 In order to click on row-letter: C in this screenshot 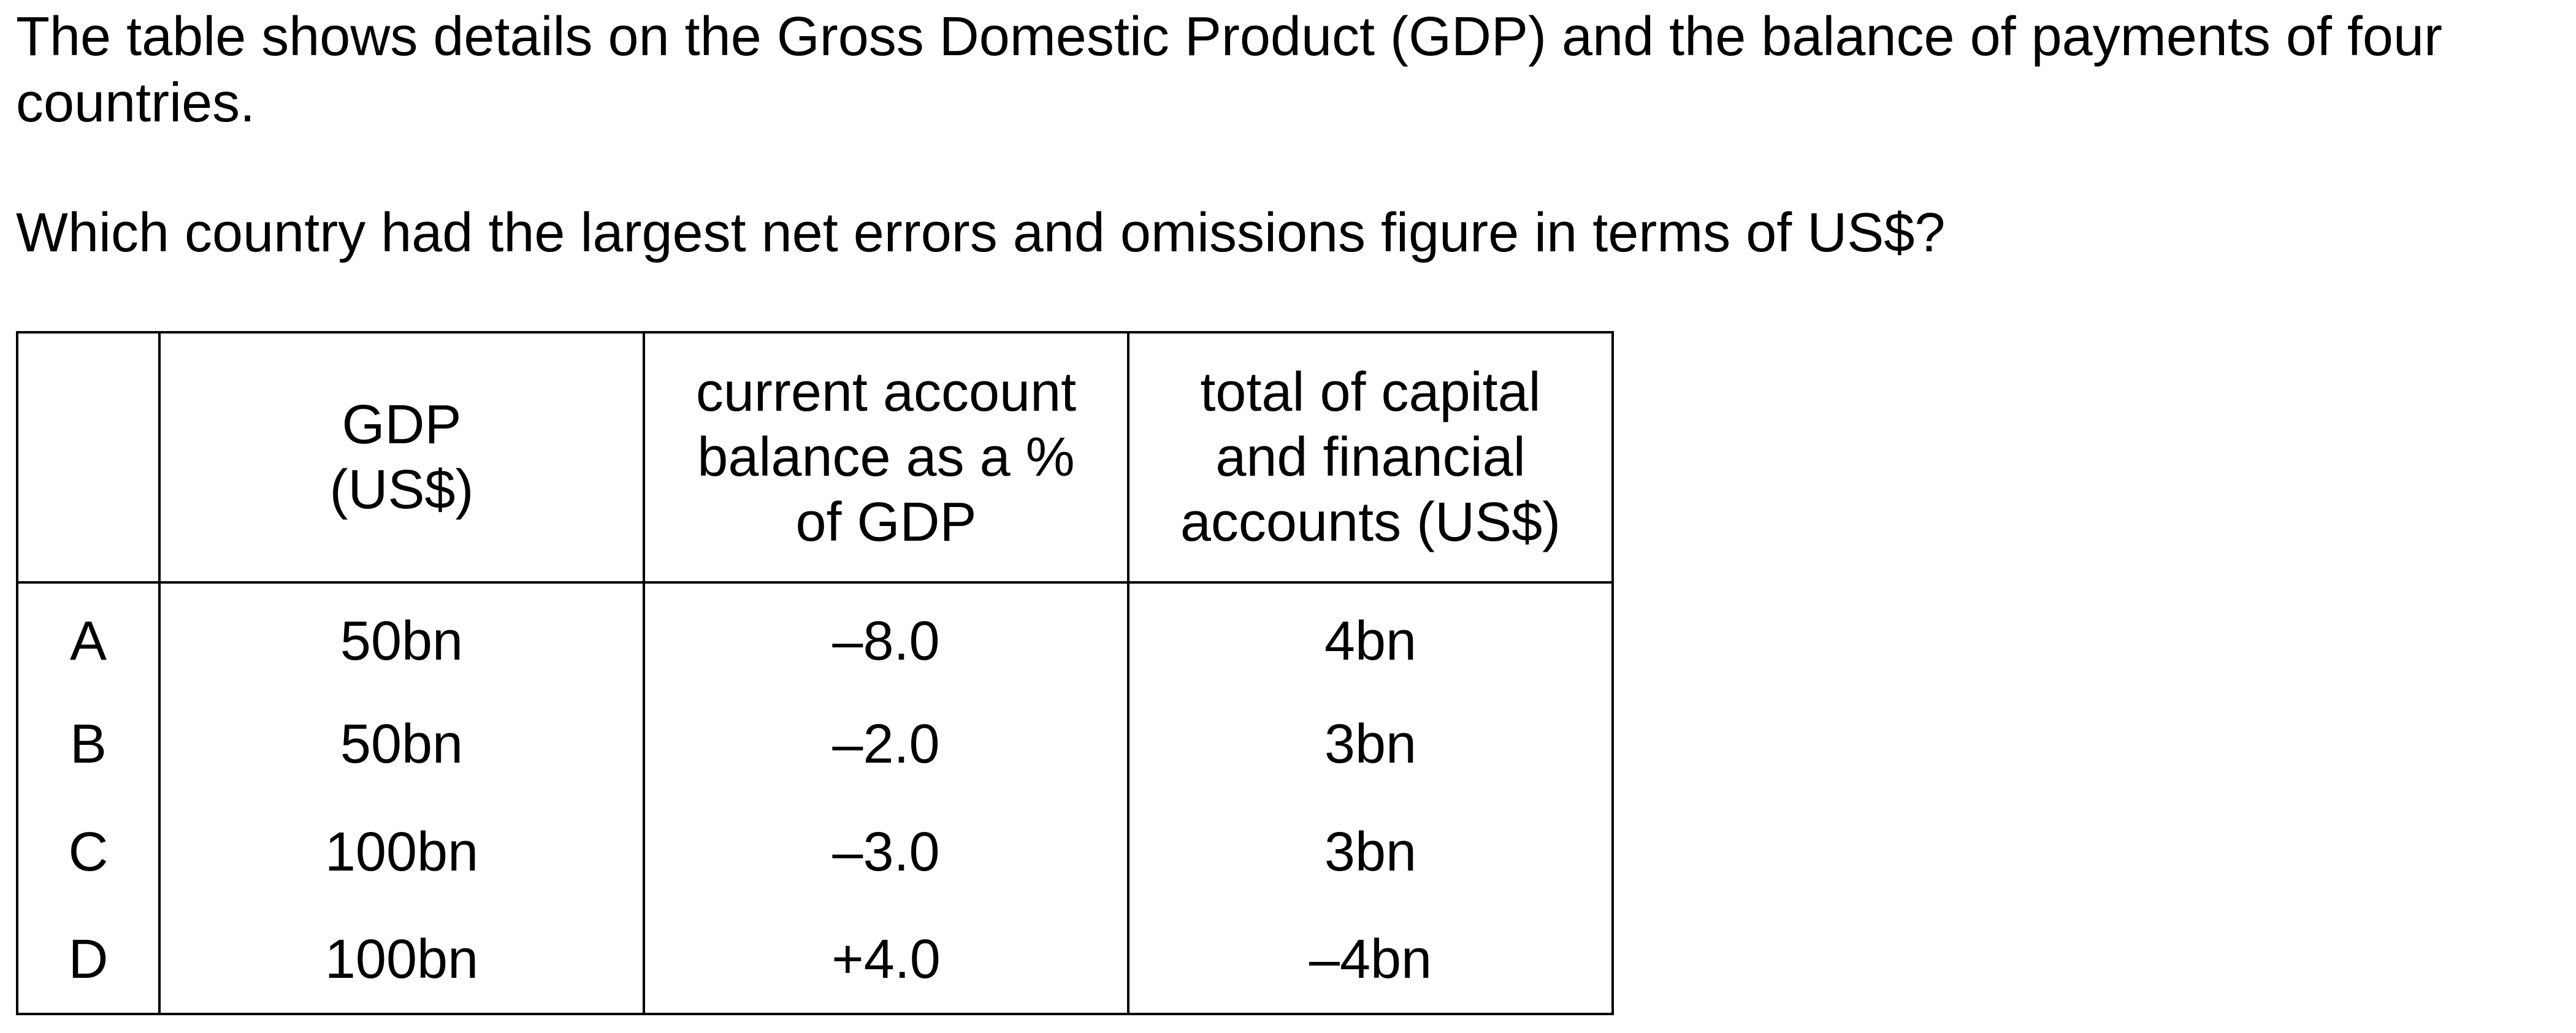, I will do `click(88, 852)`.